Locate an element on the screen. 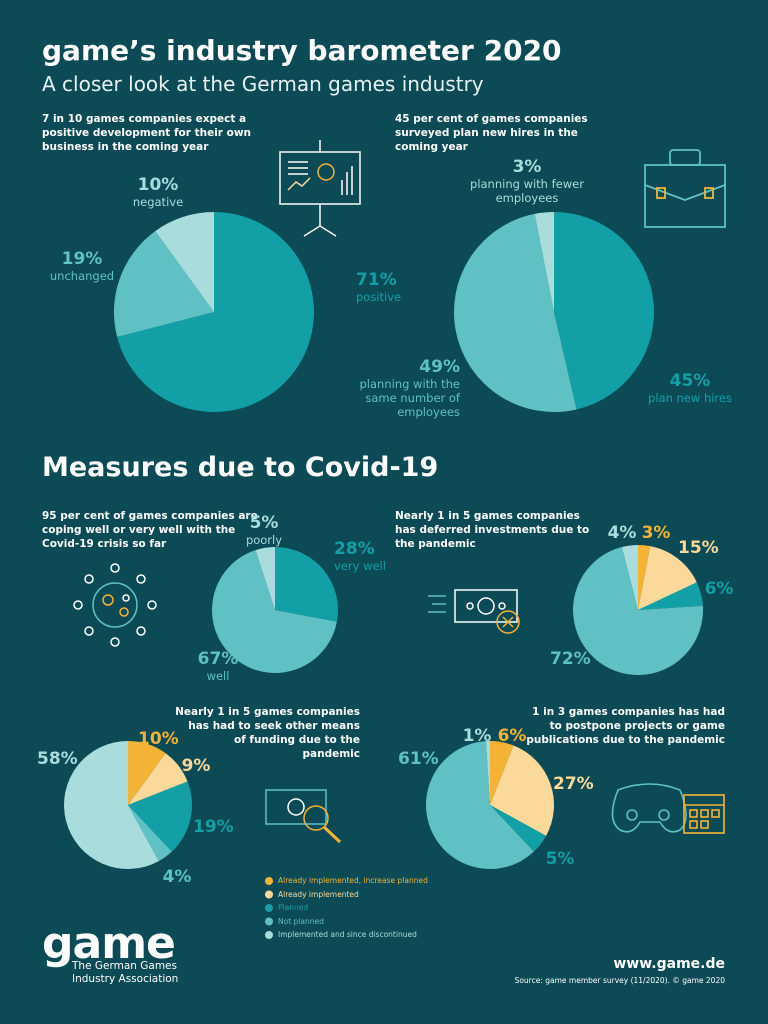 This screenshot has width=768, height=1024. slice-label: 10% is located at coordinates (158, 739).